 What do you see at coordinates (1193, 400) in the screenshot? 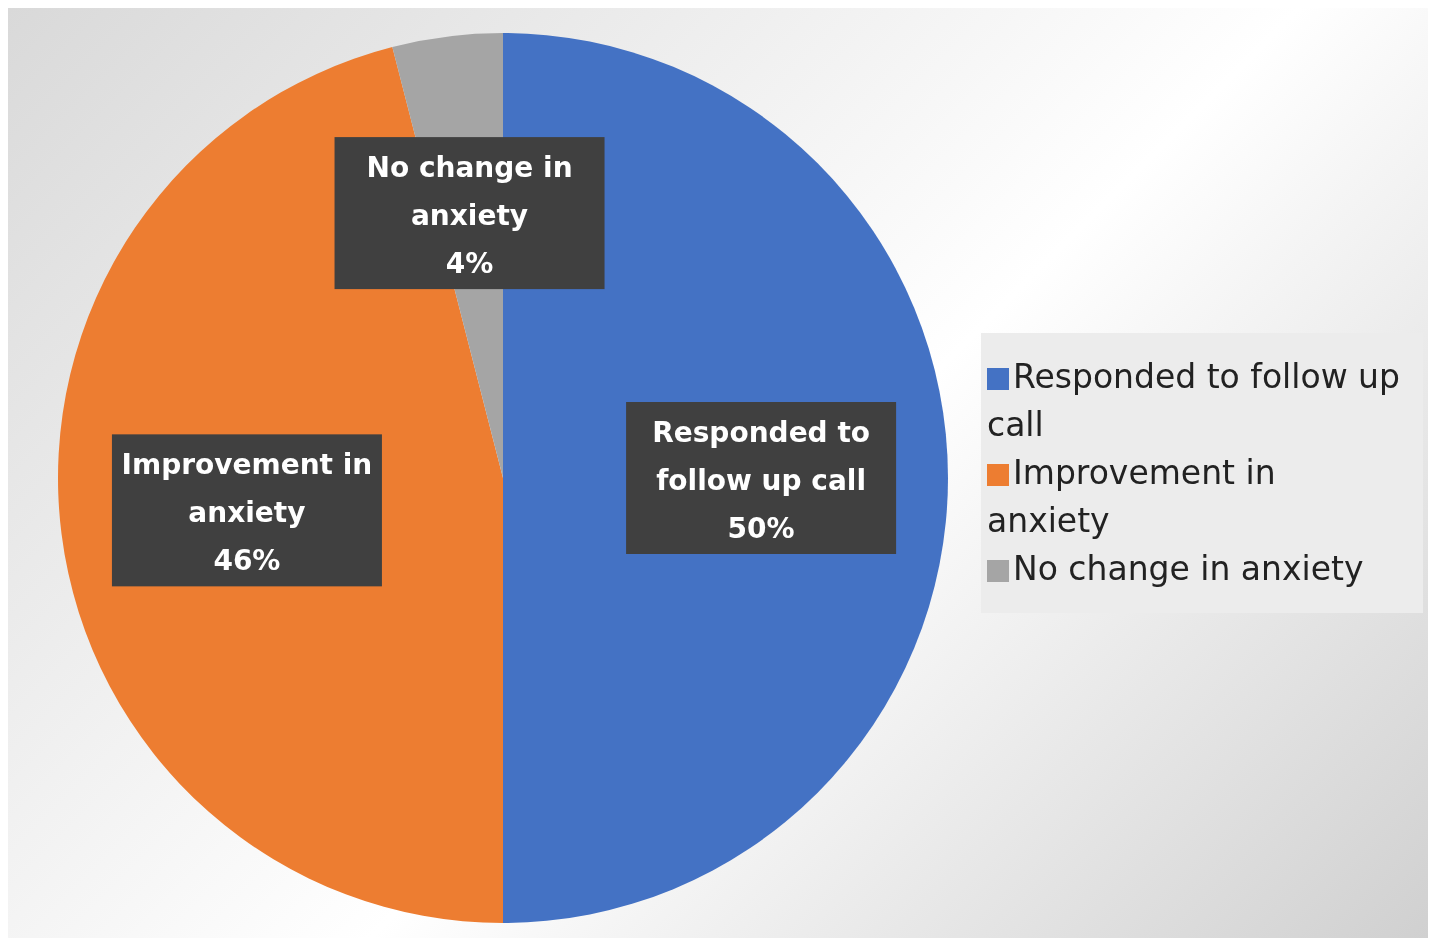
I see `legend-label: Responded to follow up call` at bounding box center [1193, 400].